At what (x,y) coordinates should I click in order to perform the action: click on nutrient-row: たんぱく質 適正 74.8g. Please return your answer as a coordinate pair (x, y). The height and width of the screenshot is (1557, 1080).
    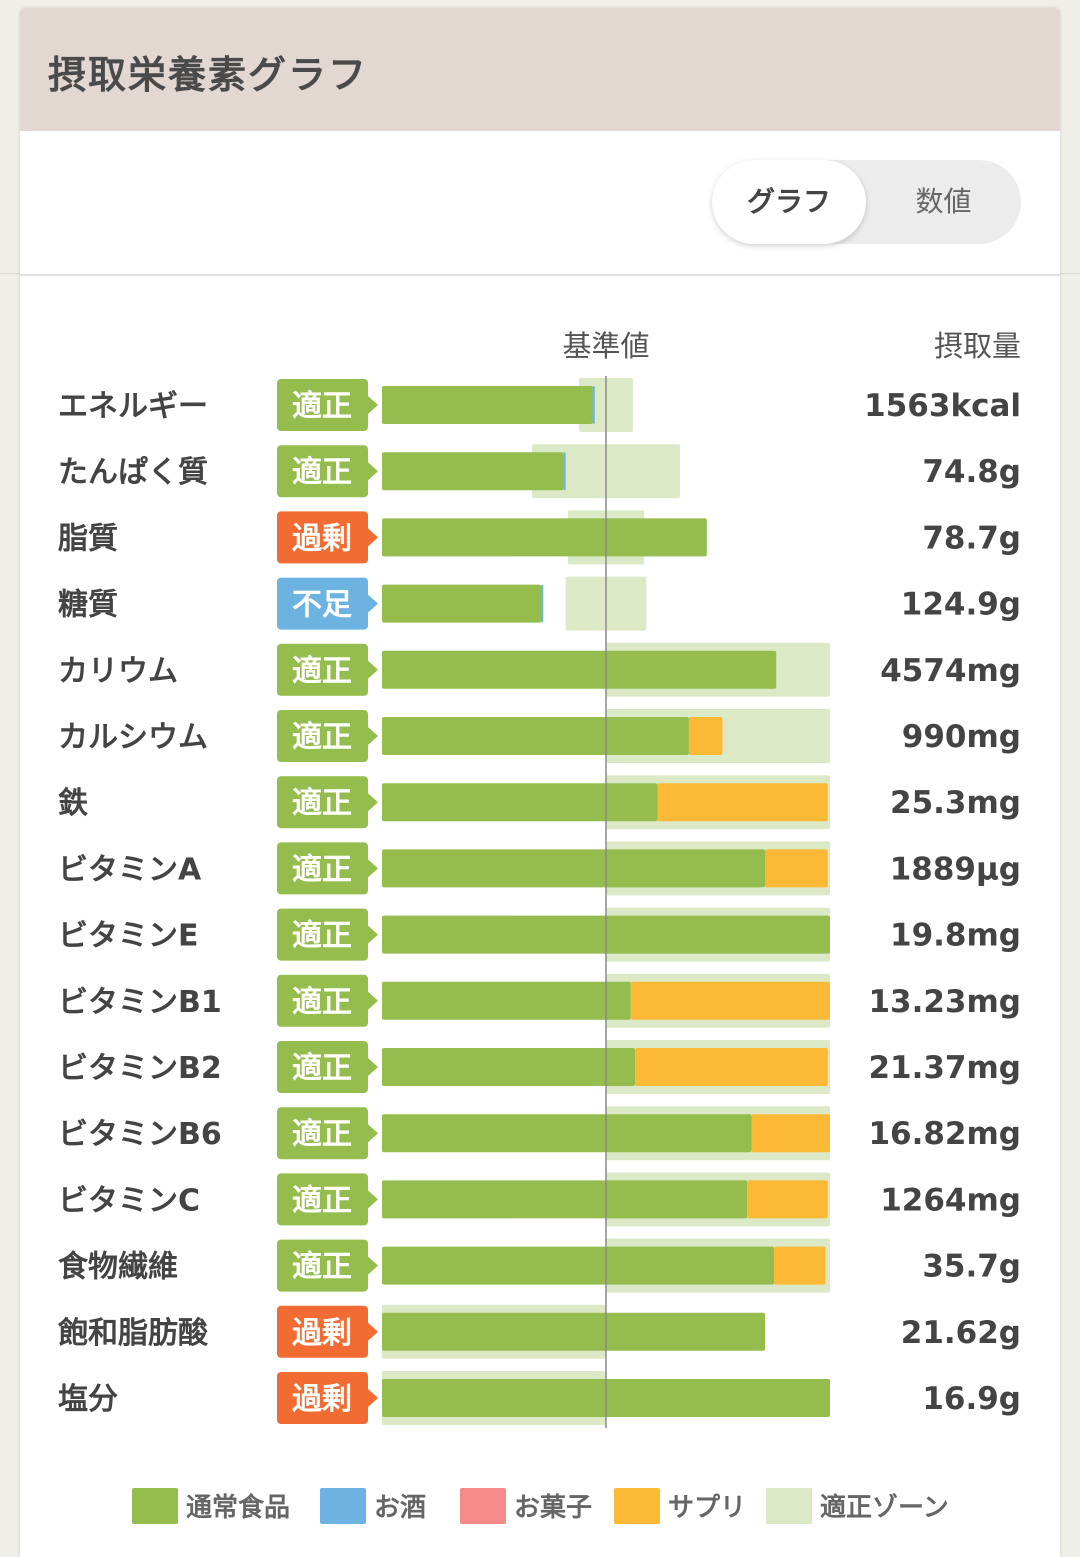
    Looking at the image, I should click on (539, 471).